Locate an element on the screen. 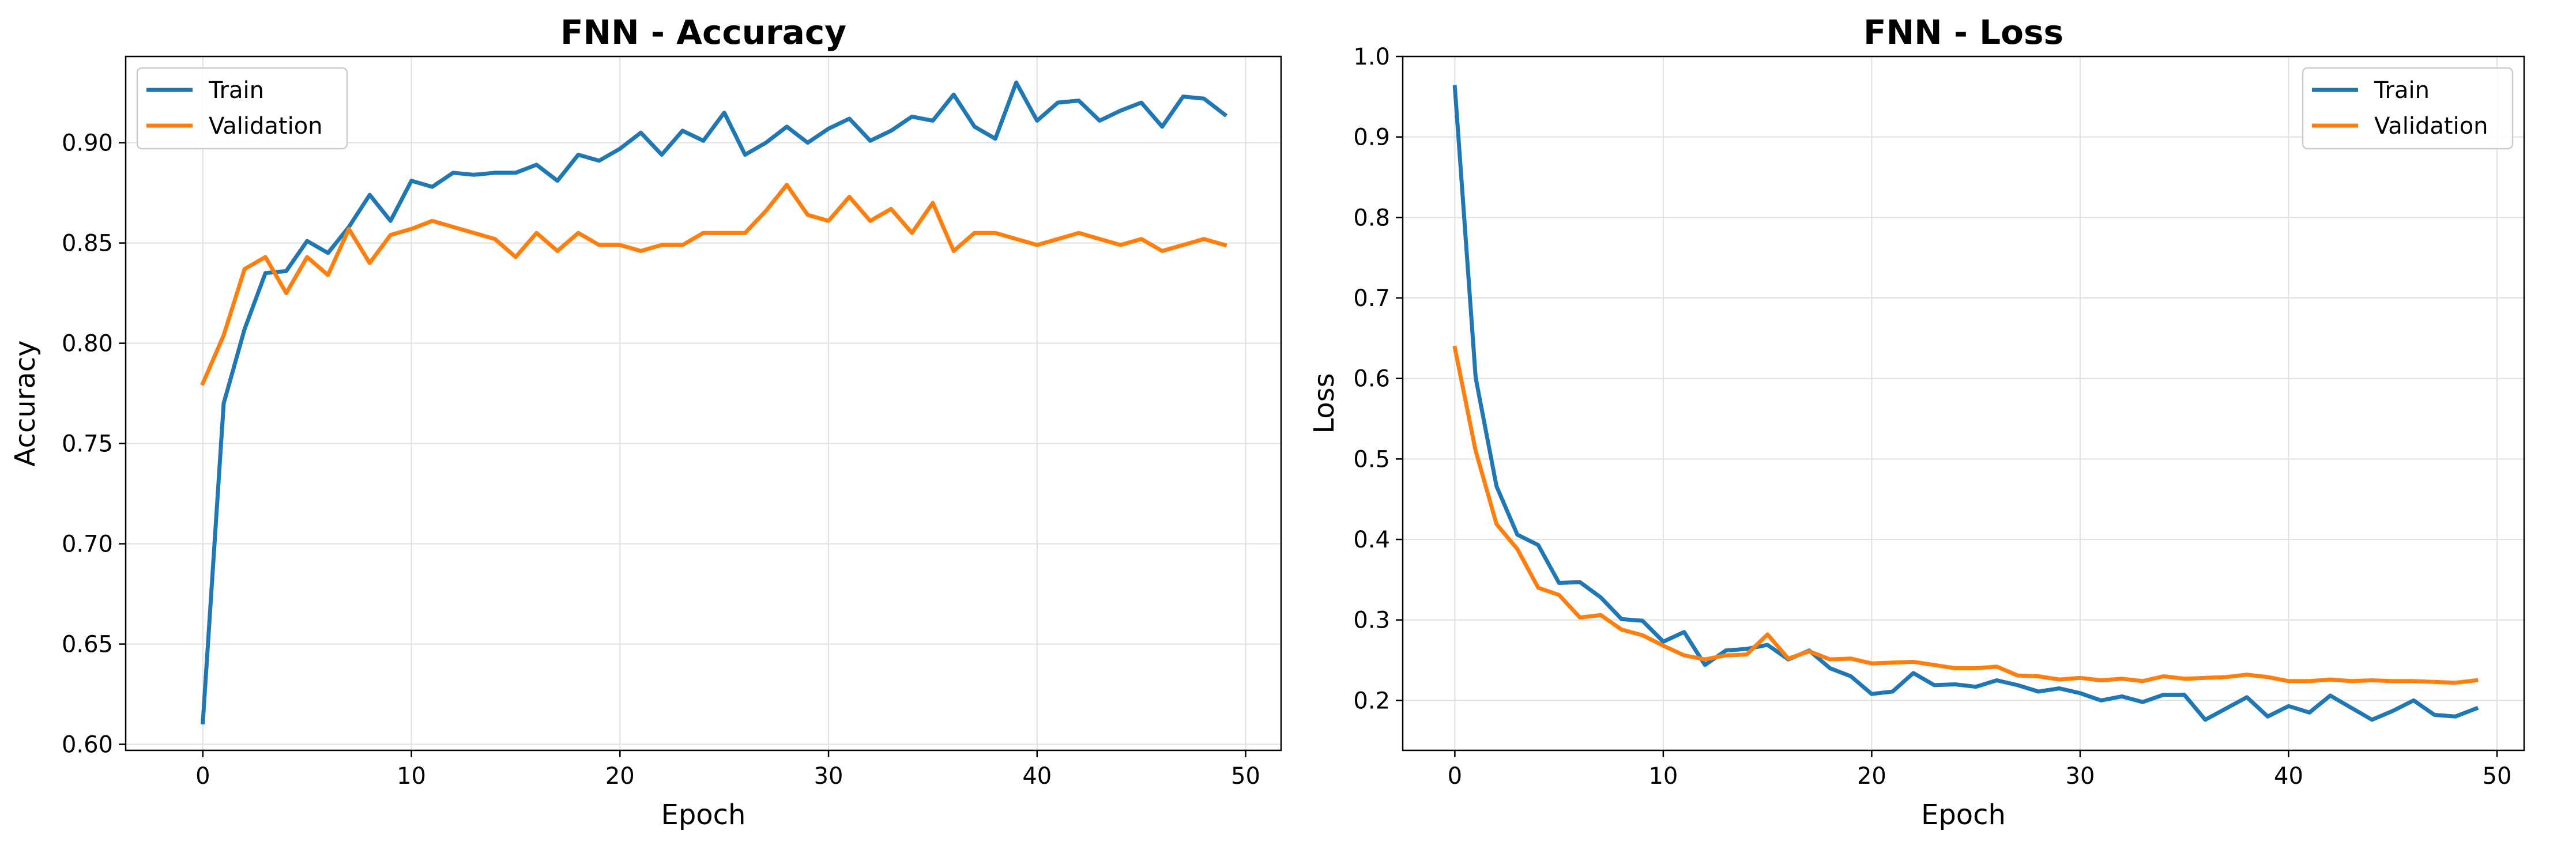 The width and height of the screenshot is (2576, 846). y-tick-label: 0.4 is located at coordinates (1371, 540).